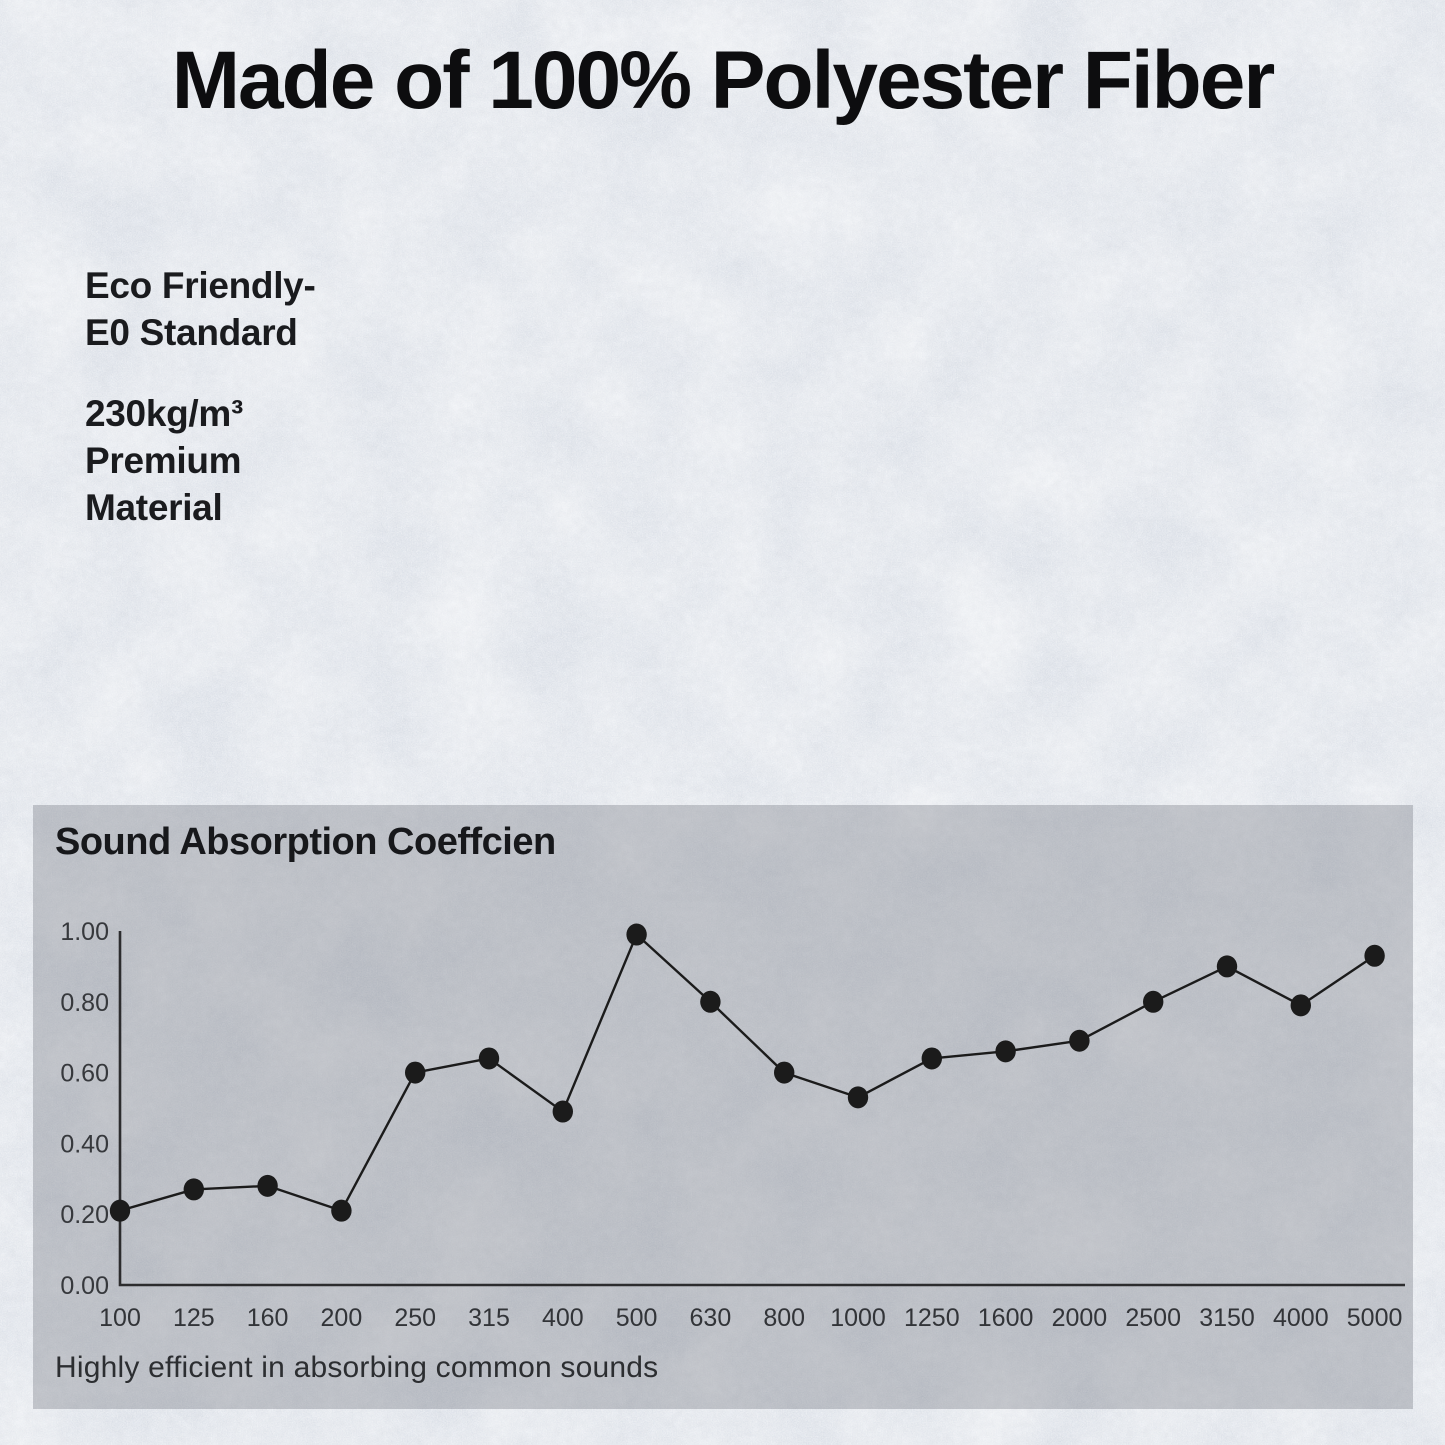 This screenshot has height=1445, width=1445. I want to click on x-axis-tick-label: 100, so click(120, 1318).